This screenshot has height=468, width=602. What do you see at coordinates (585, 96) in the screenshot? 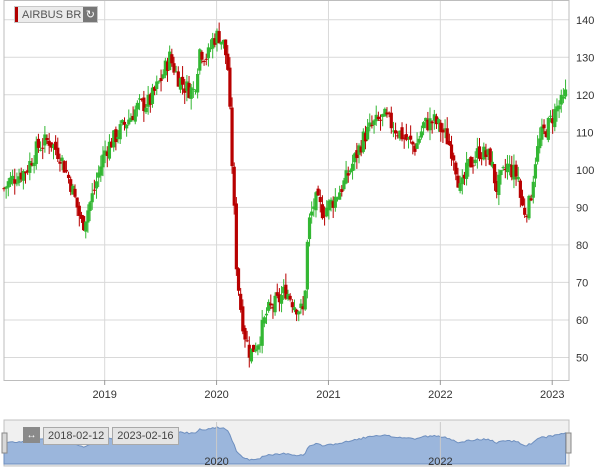
I see `y-tick-label: 120` at bounding box center [585, 96].